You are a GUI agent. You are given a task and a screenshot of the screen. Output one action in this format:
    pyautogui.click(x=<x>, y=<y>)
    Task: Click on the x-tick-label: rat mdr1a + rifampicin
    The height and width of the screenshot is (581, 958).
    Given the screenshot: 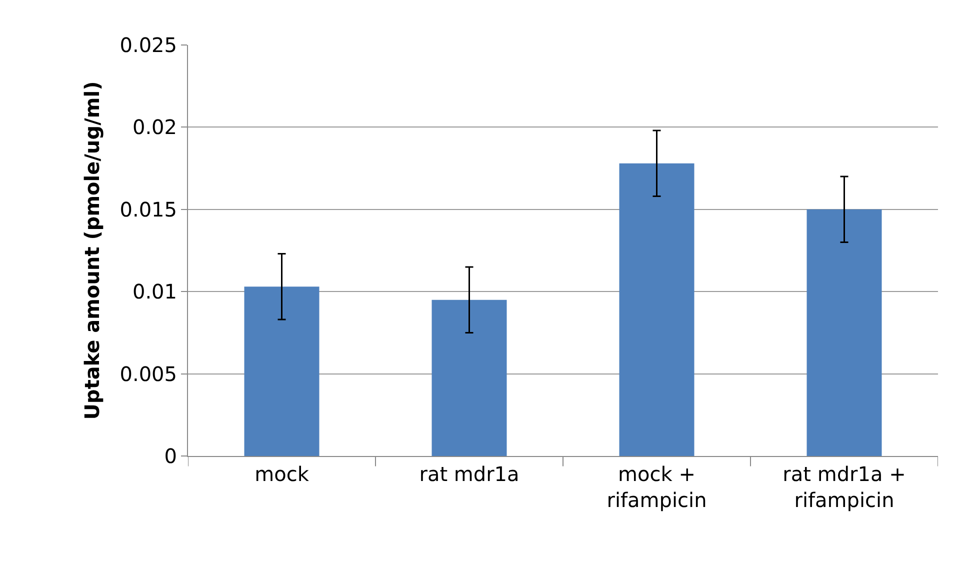 What is the action you would take?
    pyautogui.click(x=844, y=487)
    